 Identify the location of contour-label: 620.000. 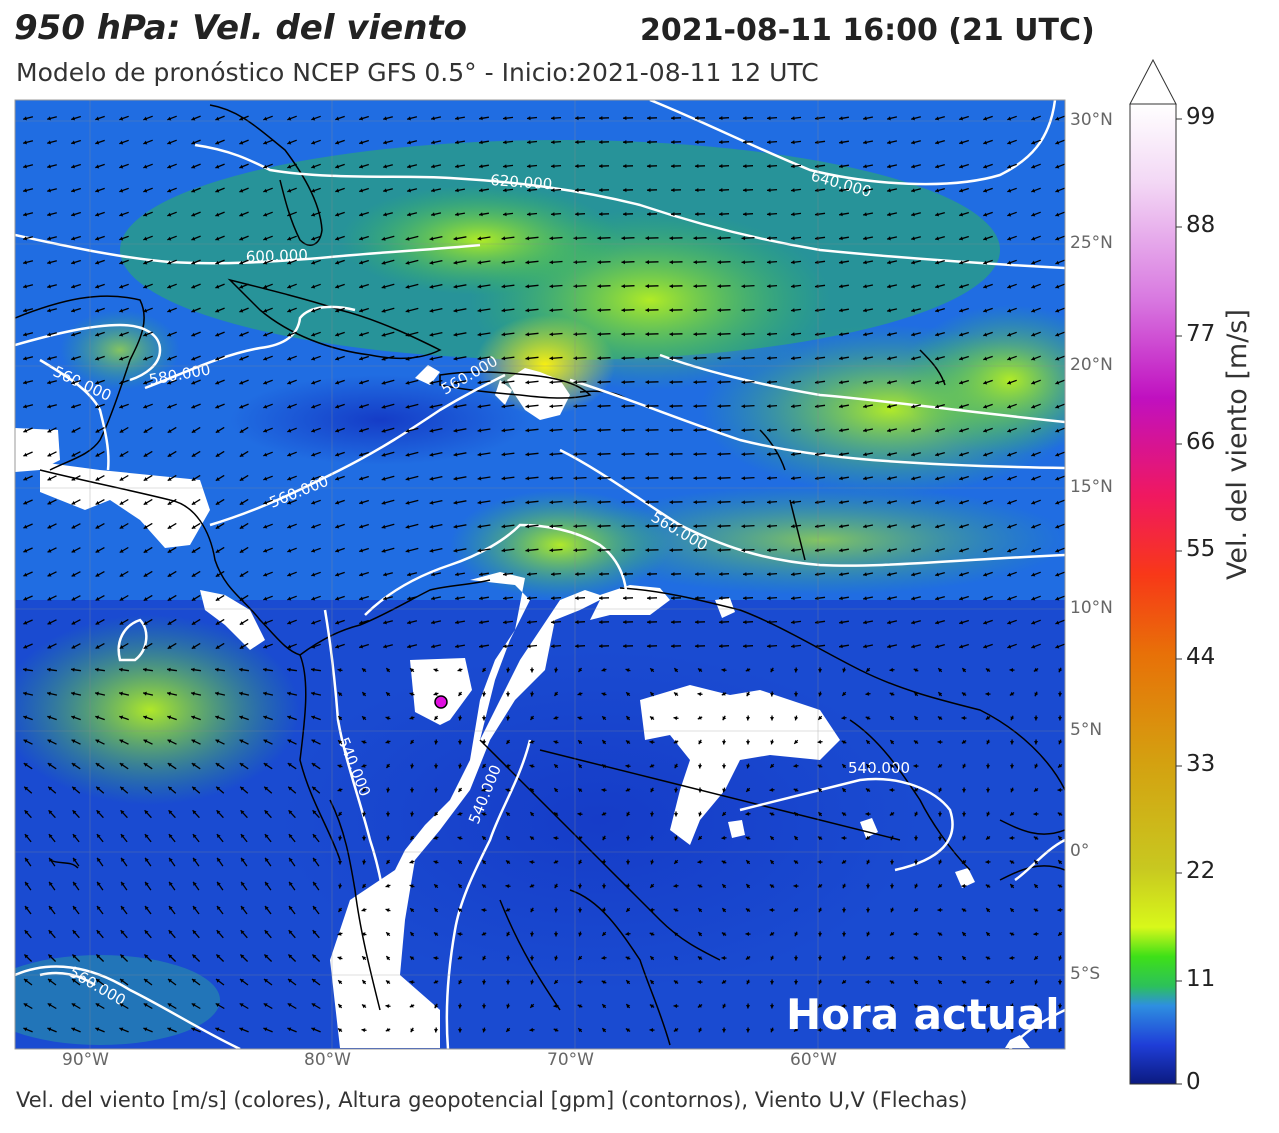
(521, 182).